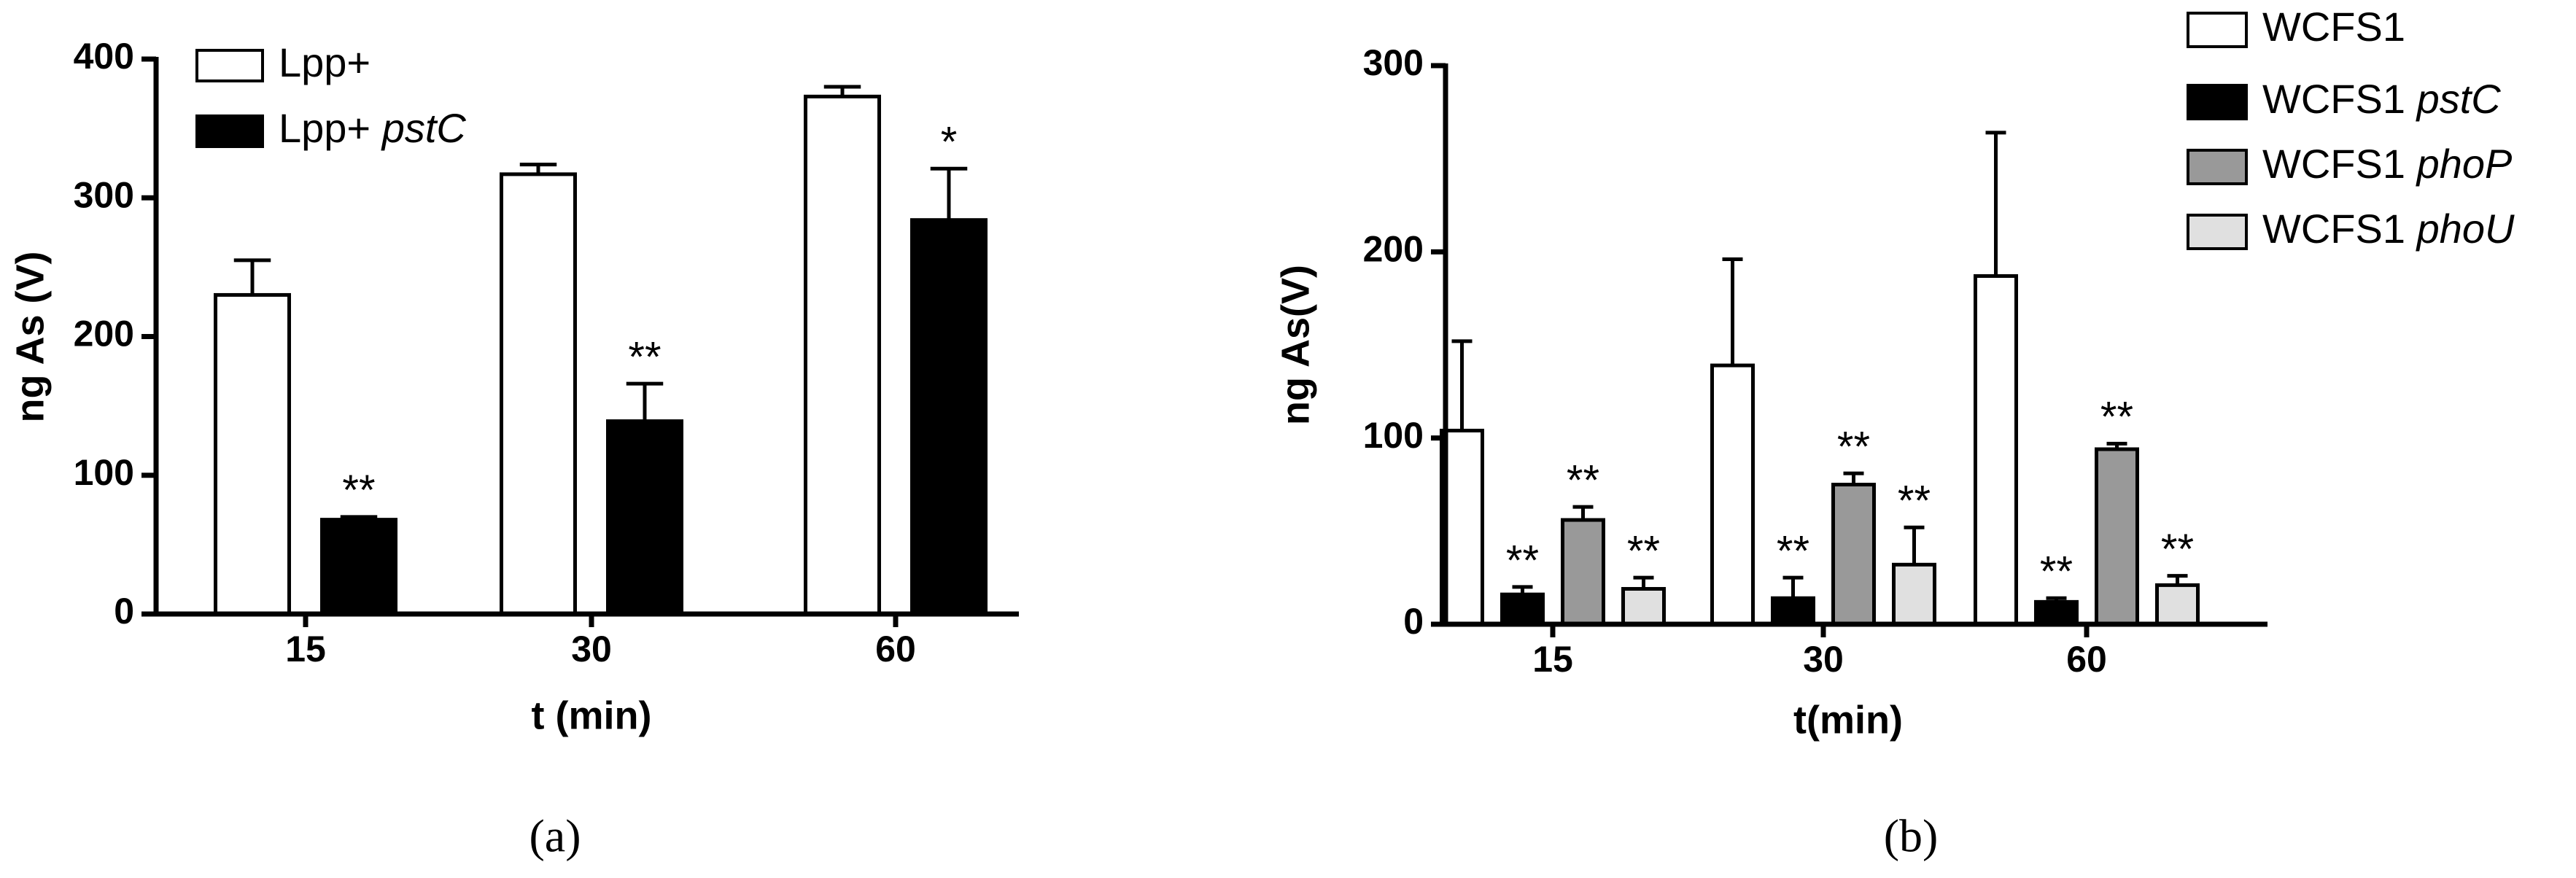  What do you see at coordinates (1912, 836) in the screenshot?
I see `panel-label: (b)` at bounding box center [1912, 836].